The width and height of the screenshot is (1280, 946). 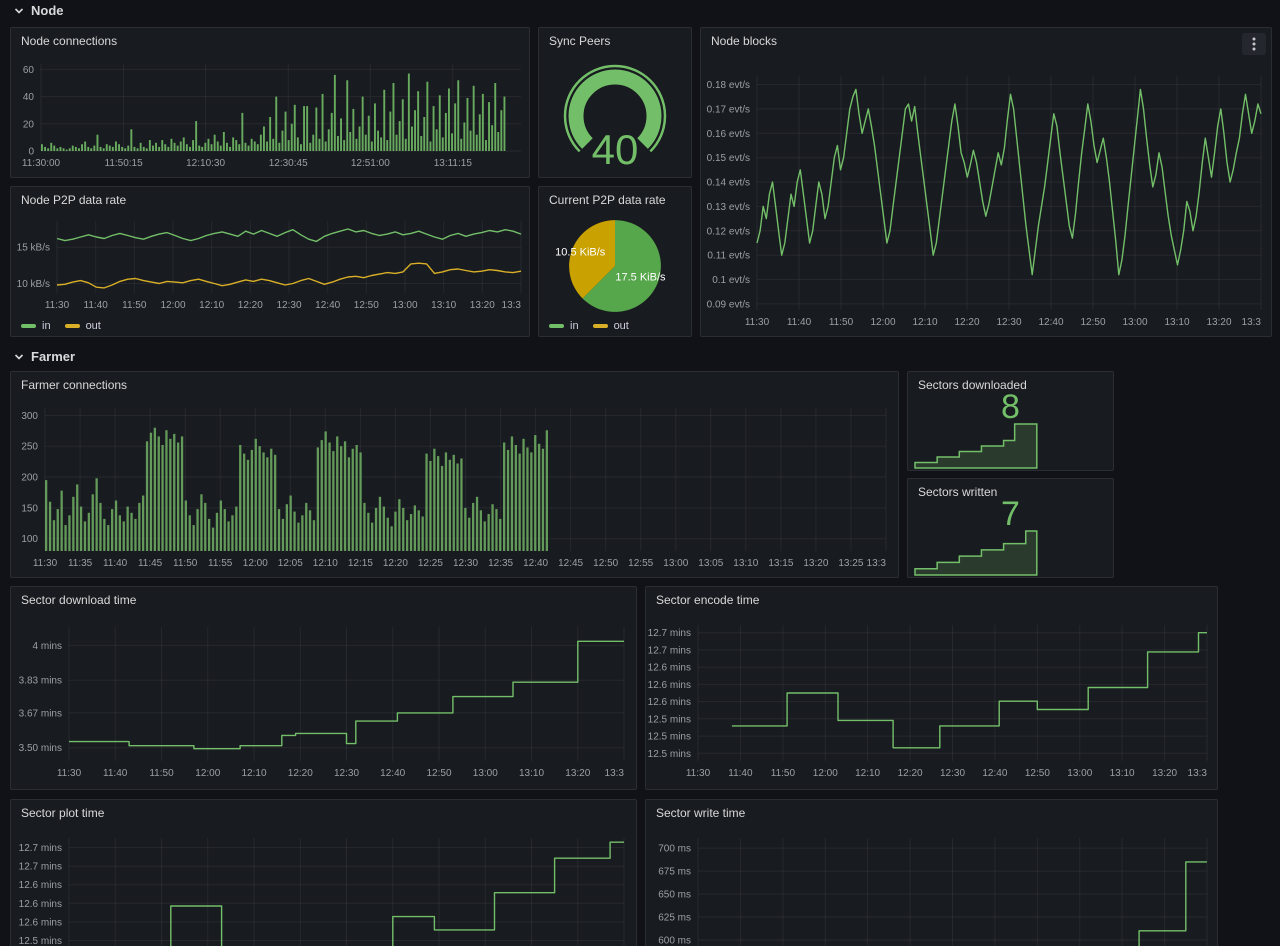 What do you see at coordinates (708, 600) in the screenshot?
I see `panel-title: Sector encode time` at bounding box center [708, 600].